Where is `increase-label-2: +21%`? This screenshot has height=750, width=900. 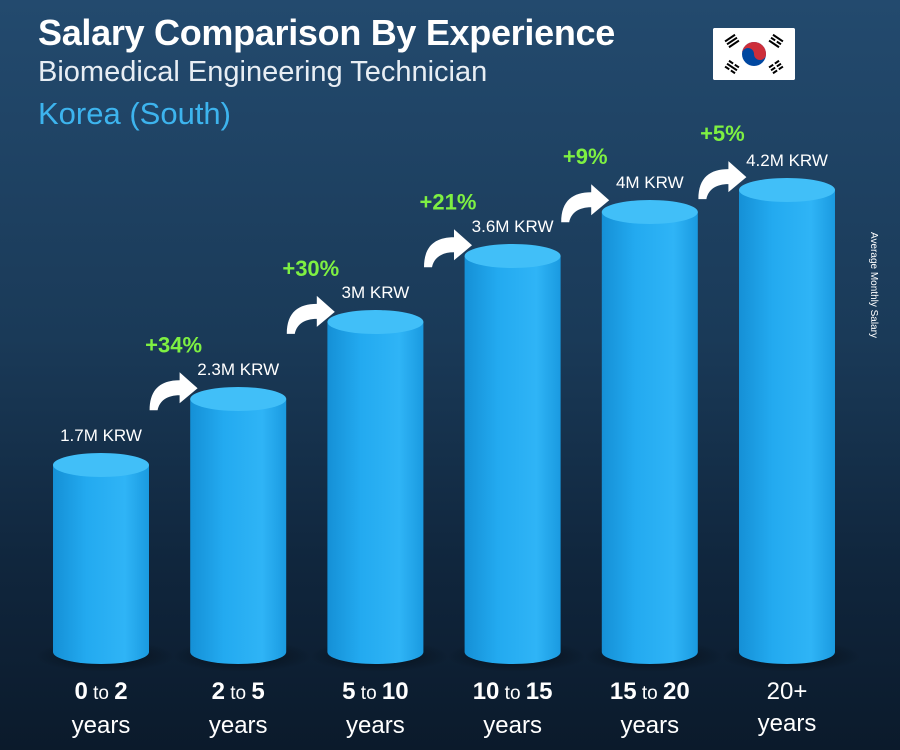 increase-label-2: +21% is located at coordinates (448, 201).